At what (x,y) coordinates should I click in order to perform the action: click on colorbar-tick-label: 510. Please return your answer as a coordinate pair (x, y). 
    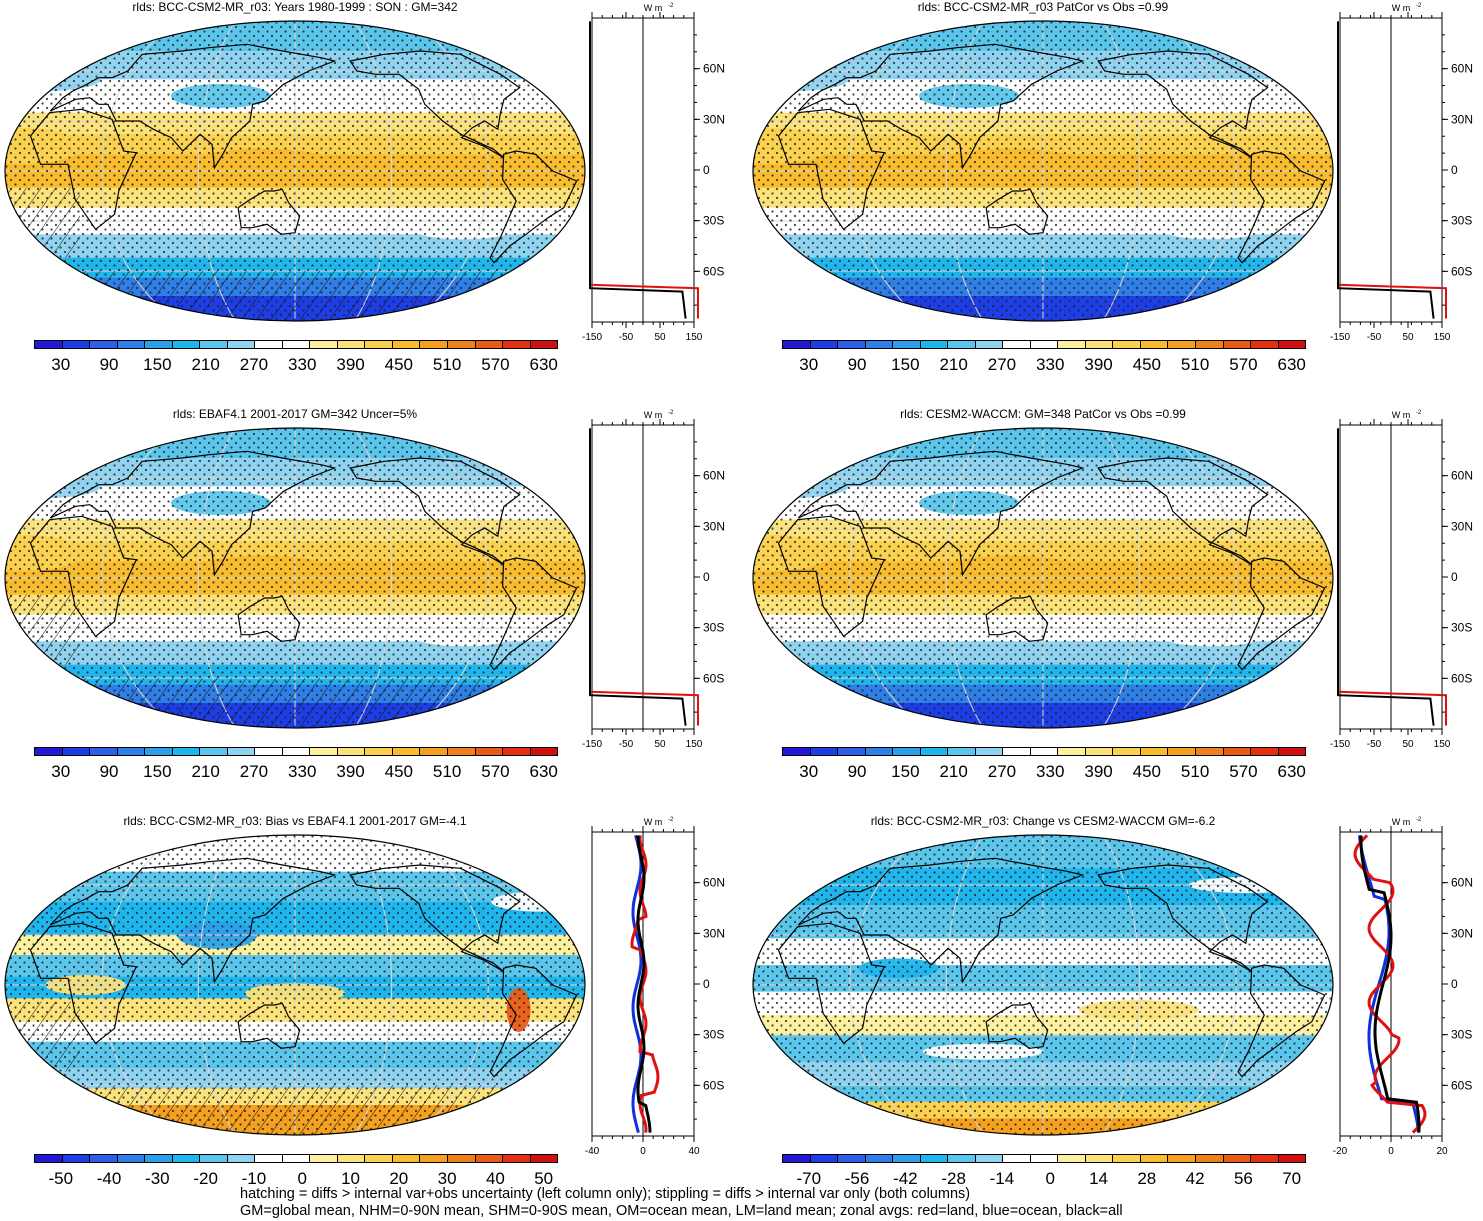
    Looking at the image, I should click on (447, 364).